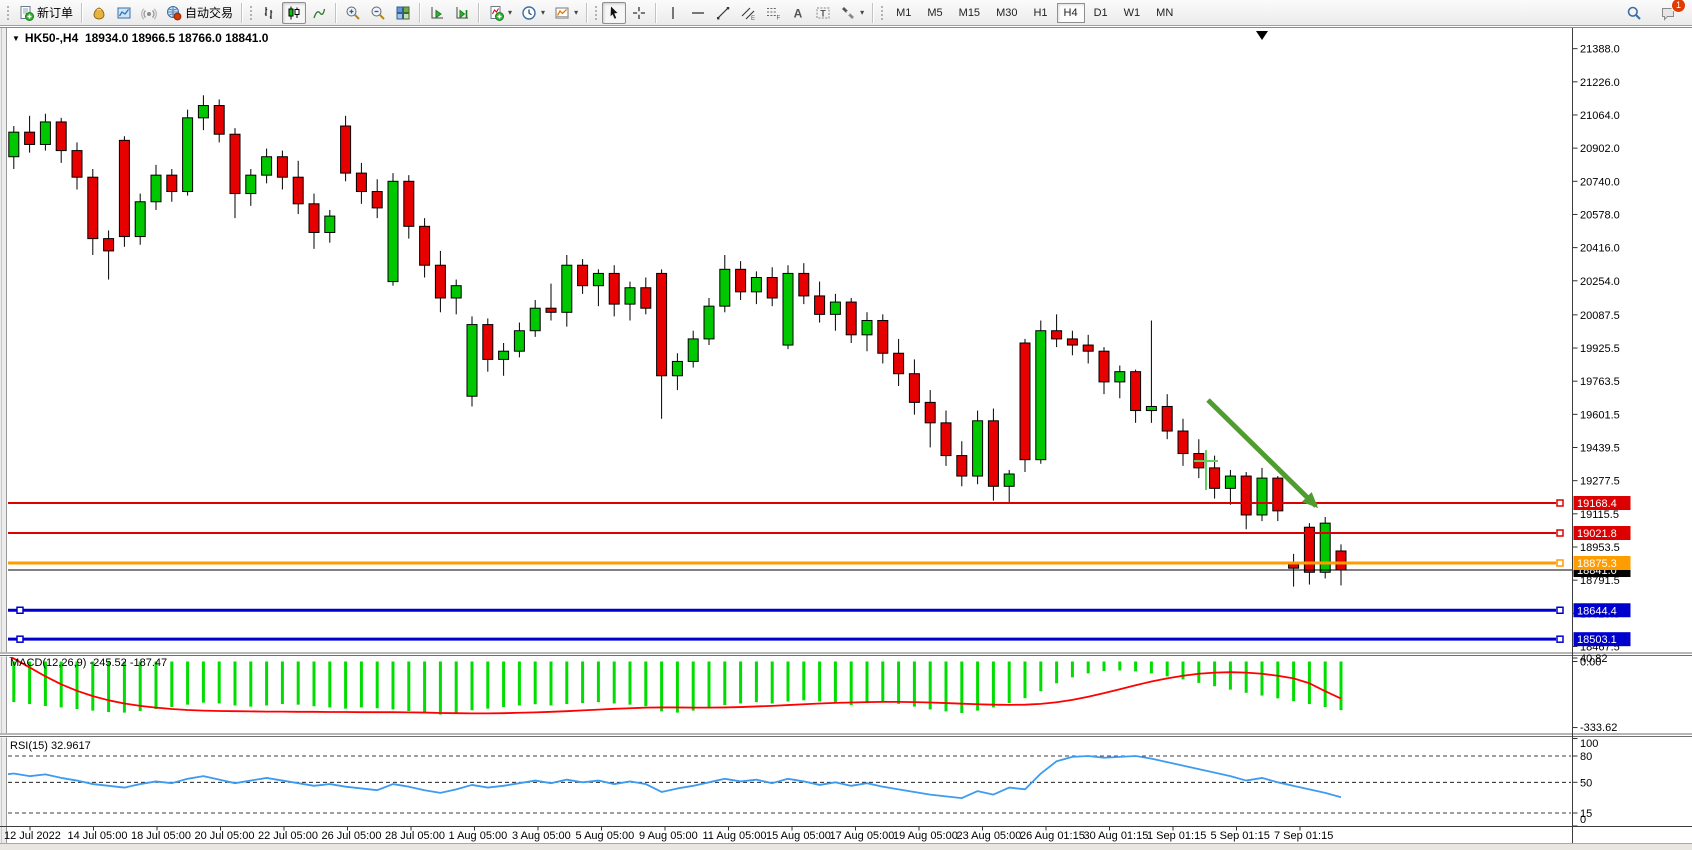 This screenshot has width=1692, height=850. I want to click on crosshair-tool-button, so click(639, 13).